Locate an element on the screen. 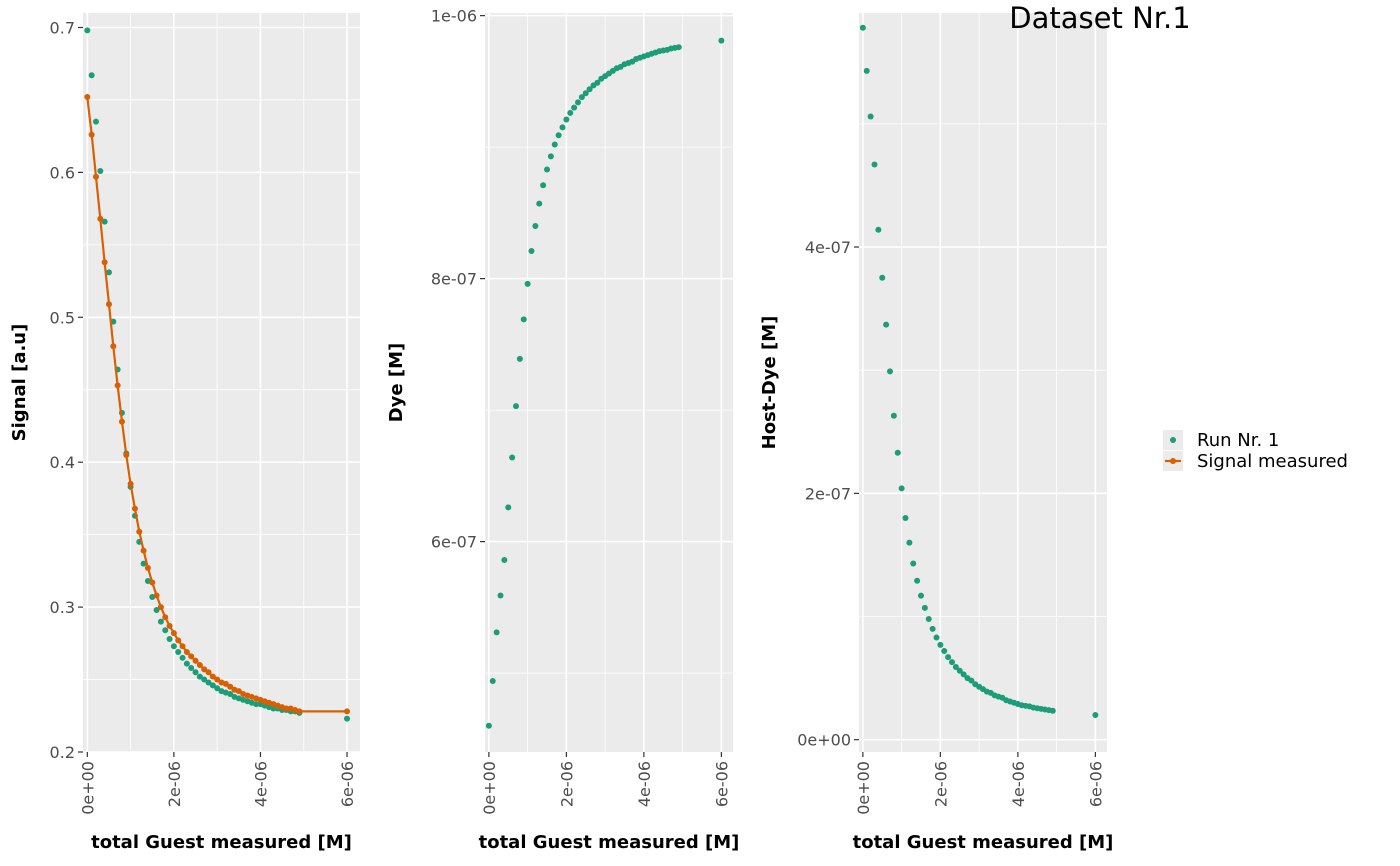 This screenshot has width=1400, height=866. legend-label: Signal measured is located at coordinates (1272, 461).